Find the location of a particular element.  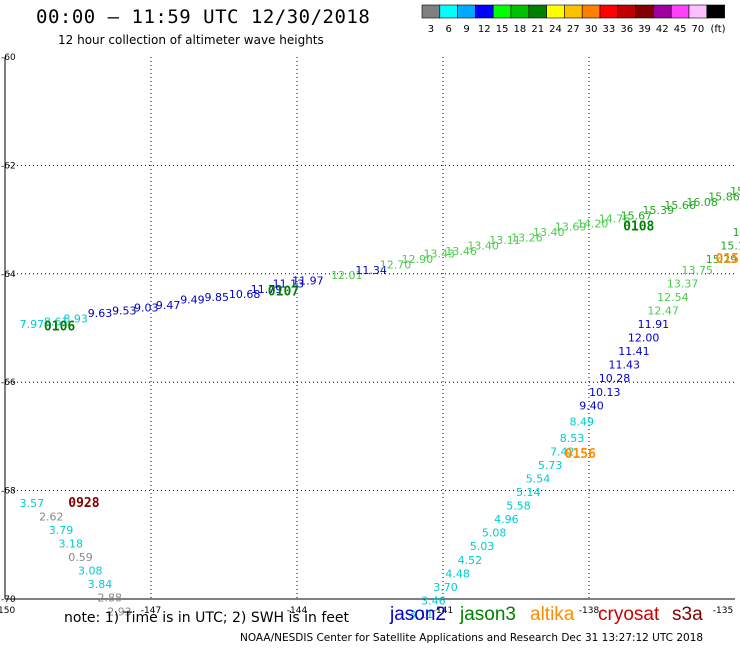

page-title: 00:00 – 11:59 UTC 12/30/2018 is located at coordinates (203, 17).